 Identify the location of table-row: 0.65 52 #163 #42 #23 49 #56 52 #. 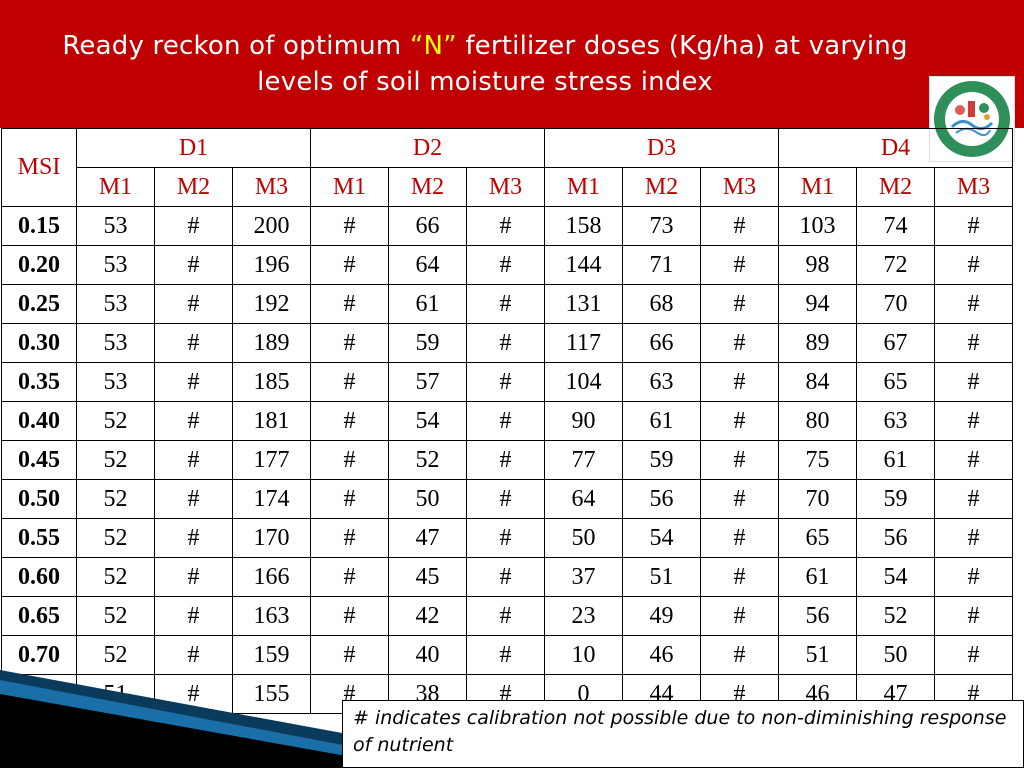
(507, 616).